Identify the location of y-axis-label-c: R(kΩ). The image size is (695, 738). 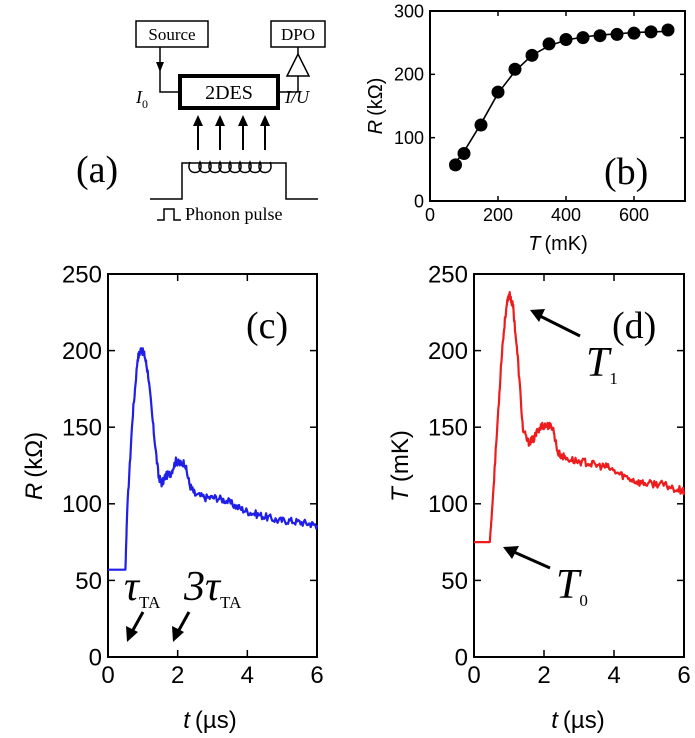
(34, 466).